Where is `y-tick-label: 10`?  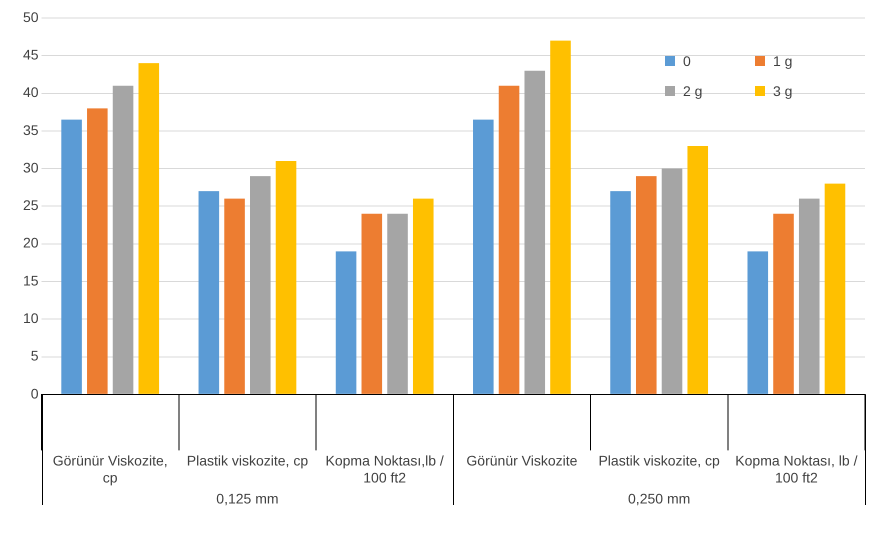 y-tick-label: 10 is located at coordinates (30, 318).